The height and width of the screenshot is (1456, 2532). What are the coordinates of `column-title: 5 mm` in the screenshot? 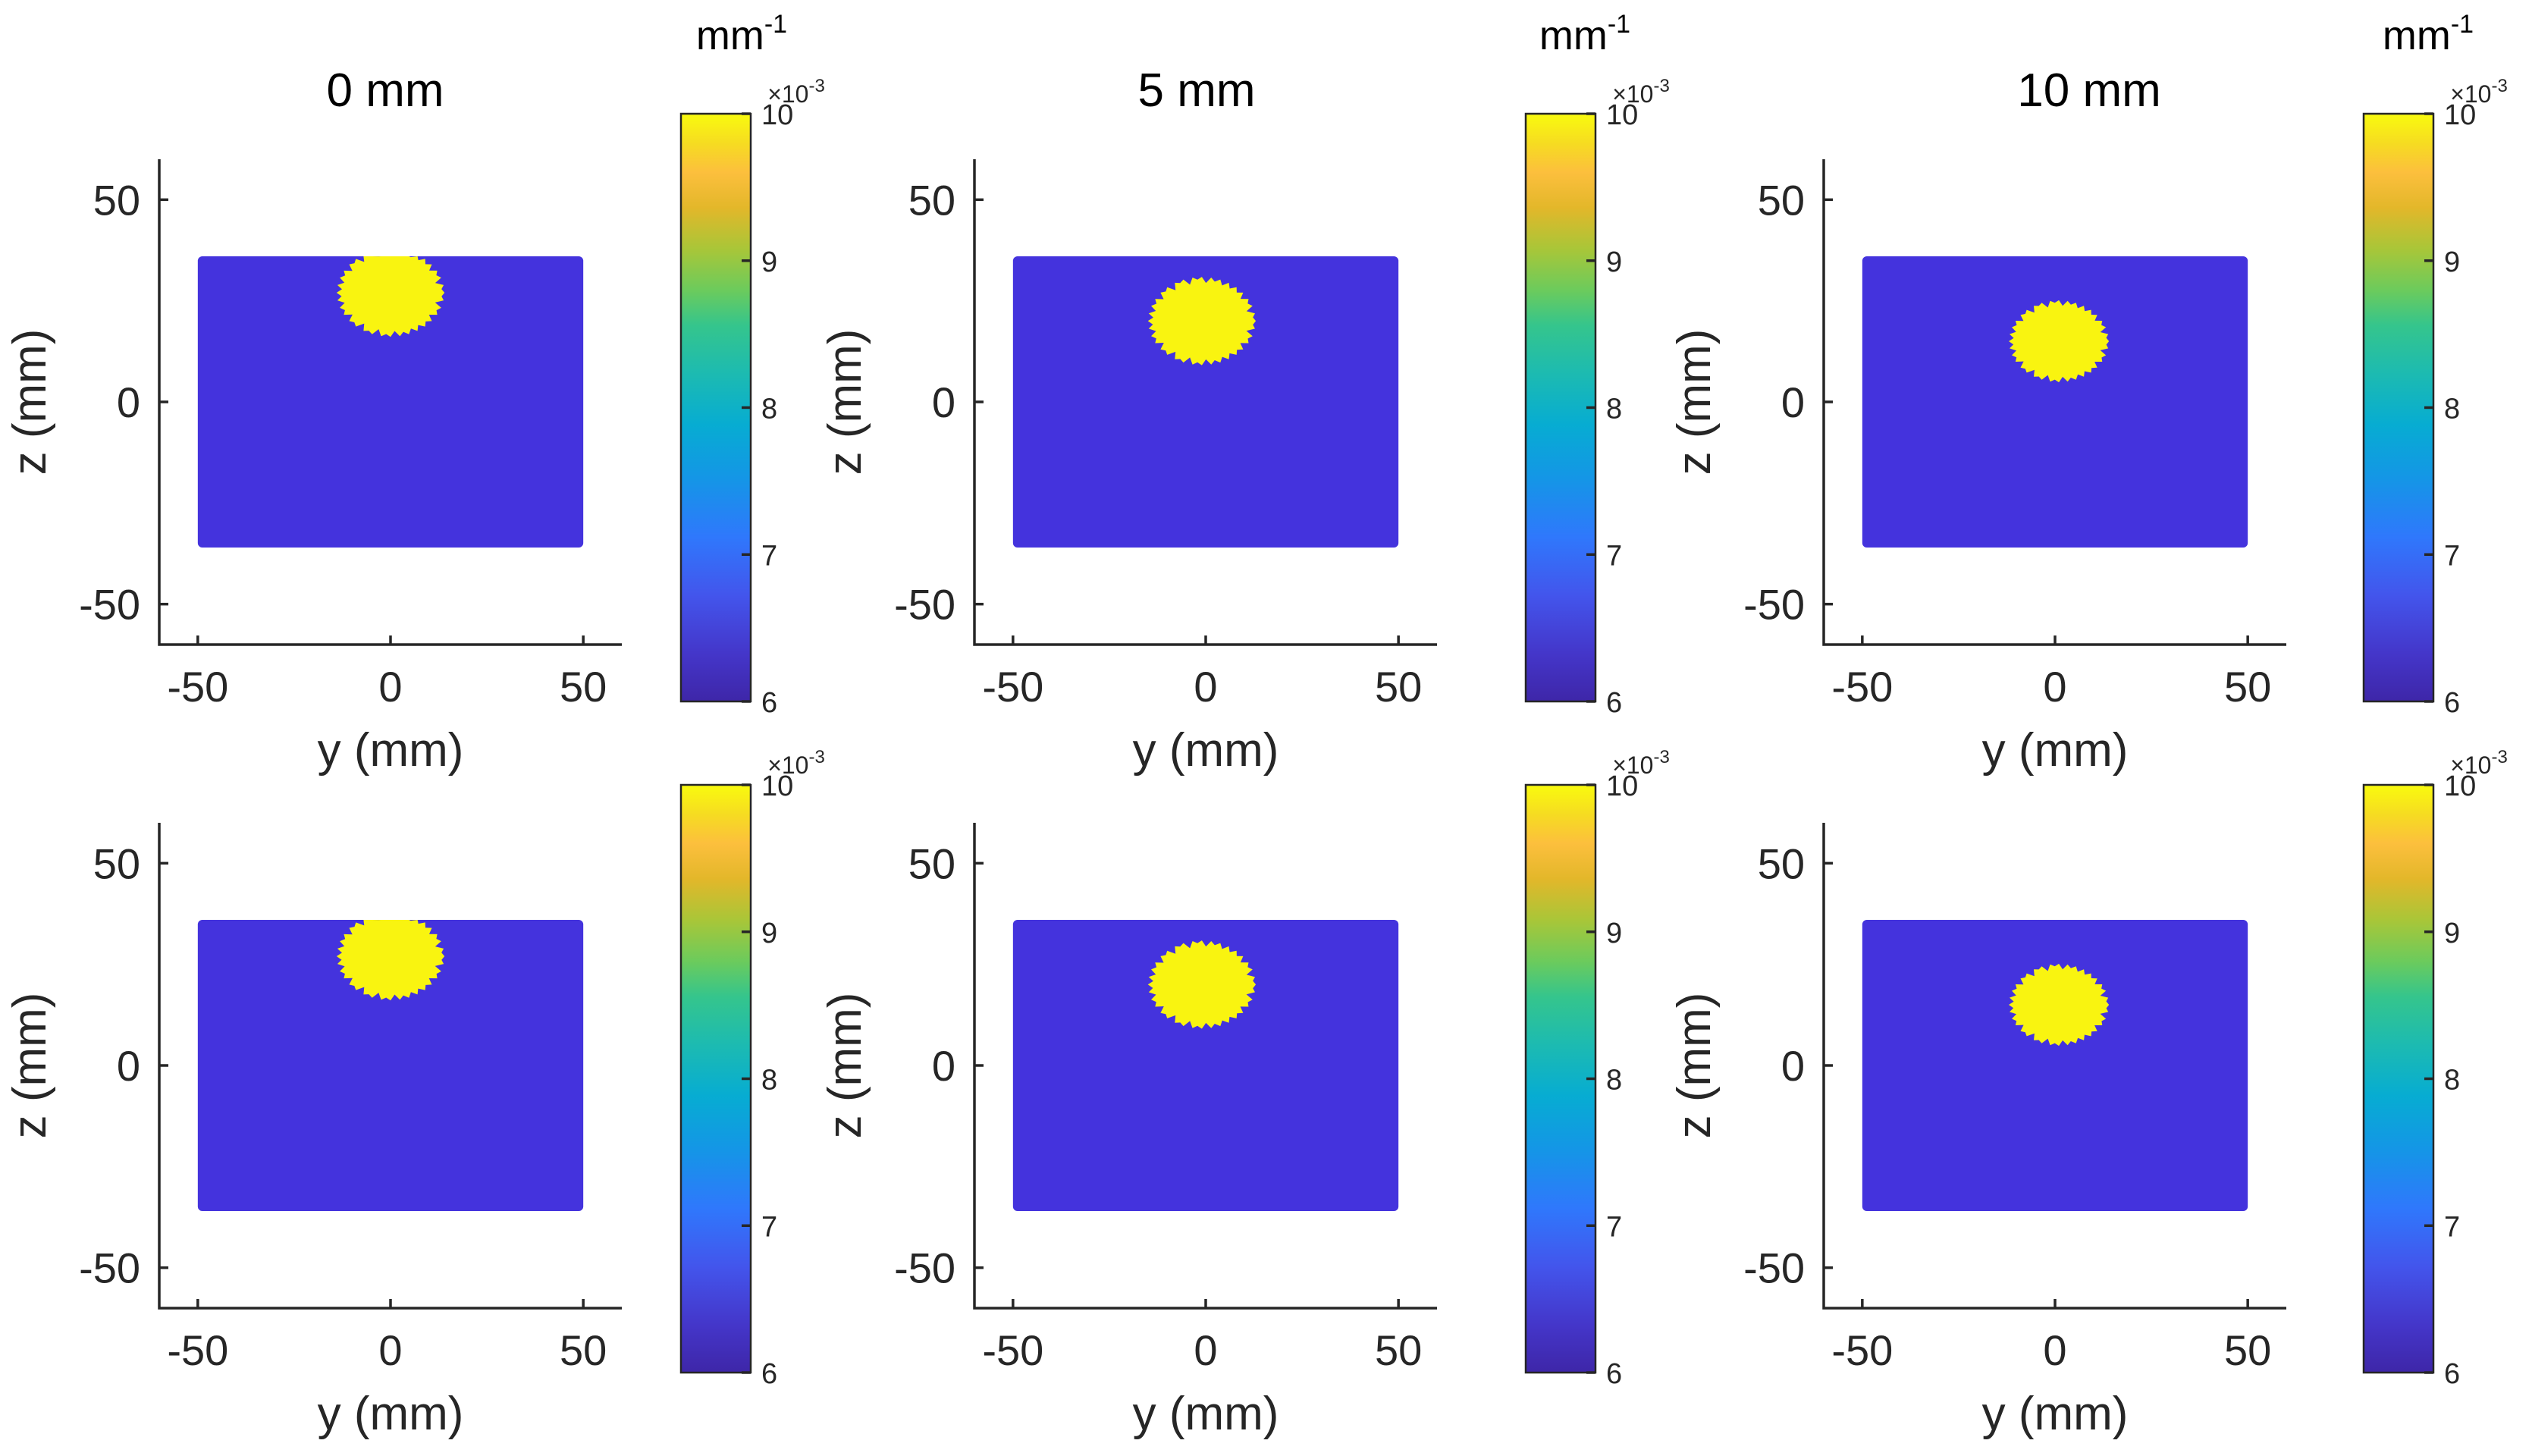 It's located at (1197, 90).